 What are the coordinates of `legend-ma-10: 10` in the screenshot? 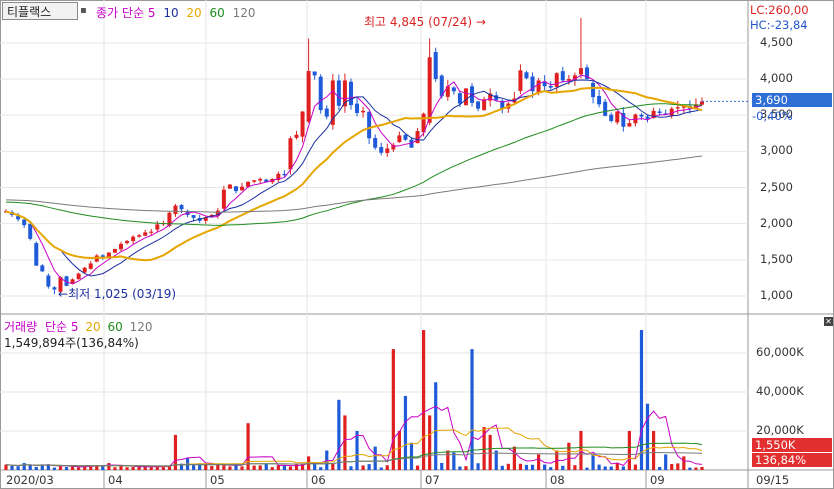 It's located at (171, 13).